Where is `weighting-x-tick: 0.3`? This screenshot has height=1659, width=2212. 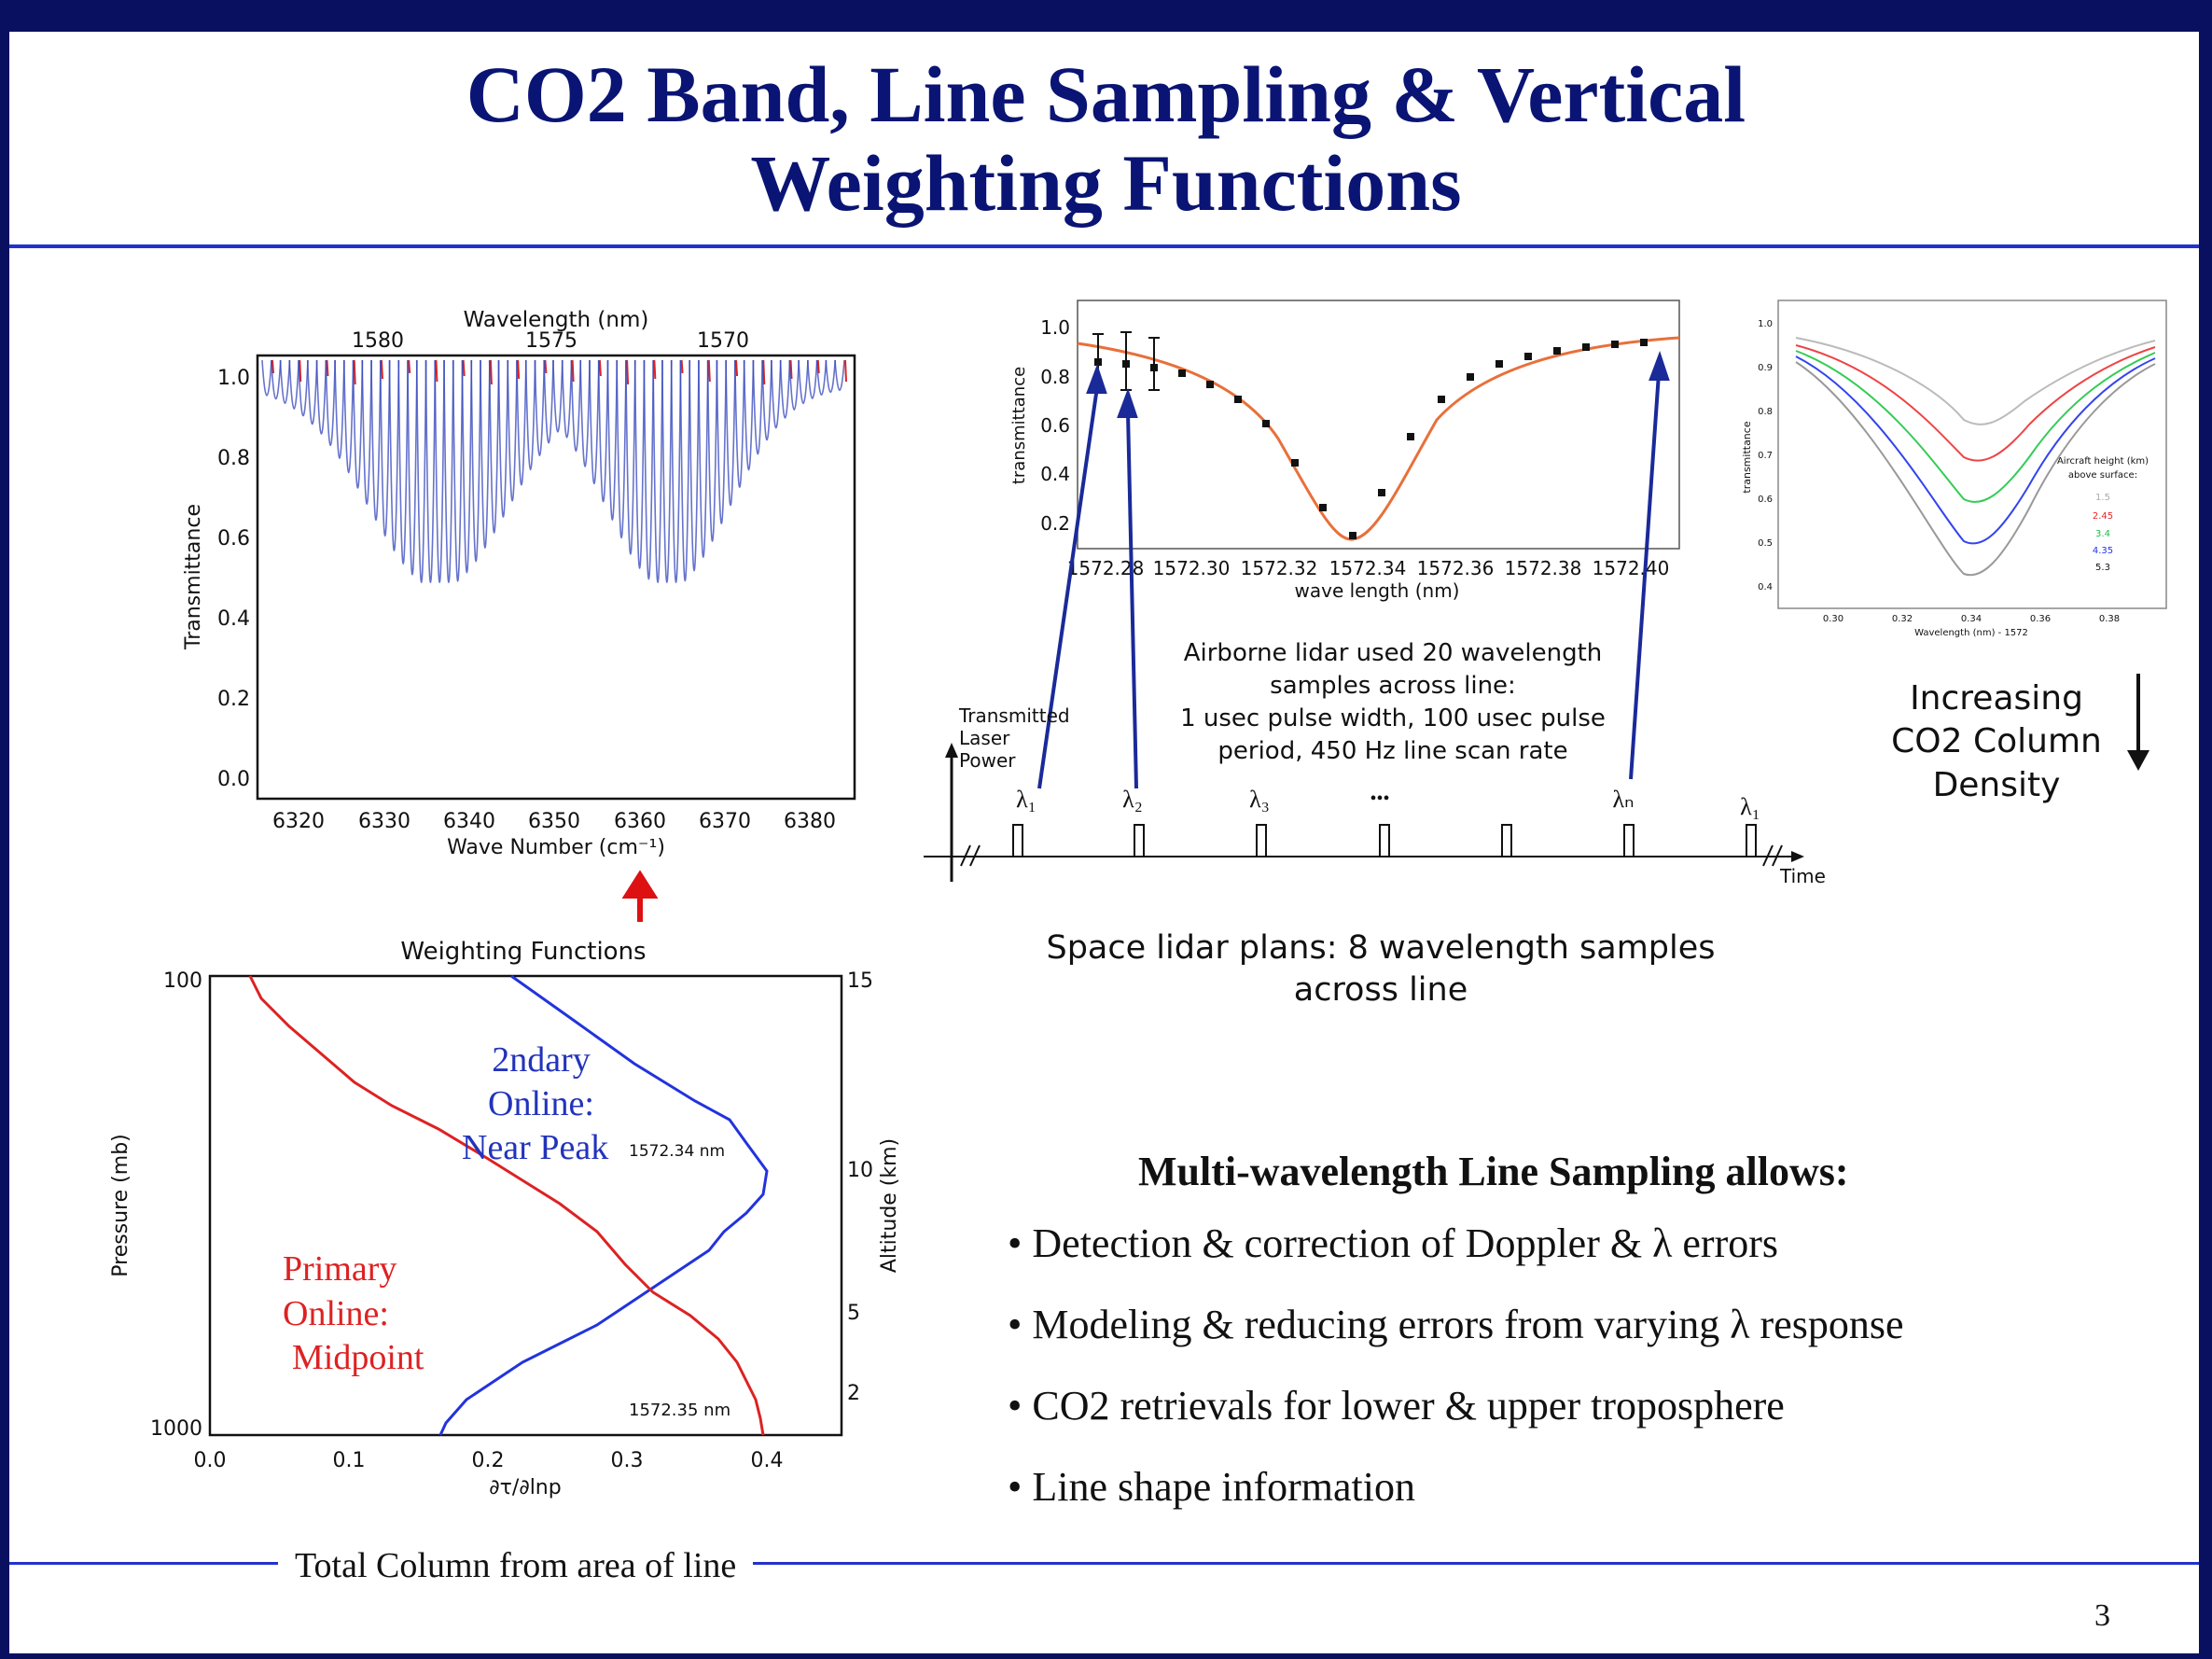
weighting-x-tick: 0.3 is located at coordinates (628, 1461).